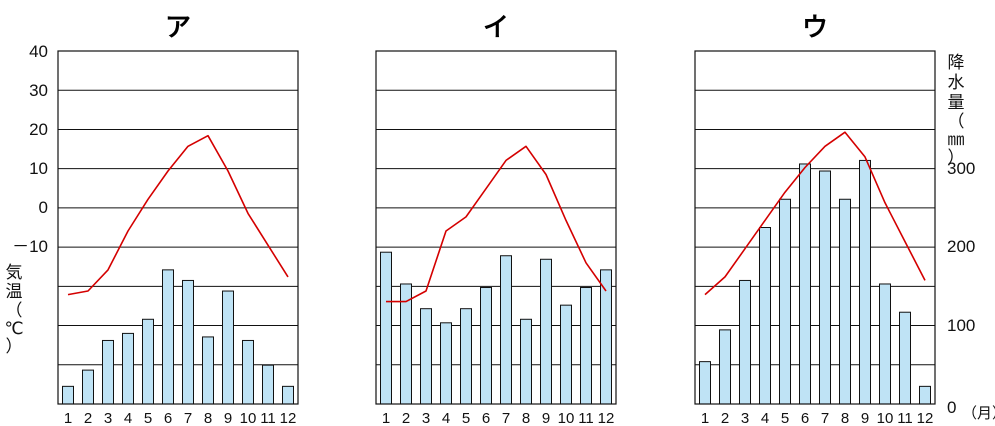  What do you see at coordinates (956, 103) in the screenshot?
I see `precip-label-char: 量` at bounding box center [956, 103].